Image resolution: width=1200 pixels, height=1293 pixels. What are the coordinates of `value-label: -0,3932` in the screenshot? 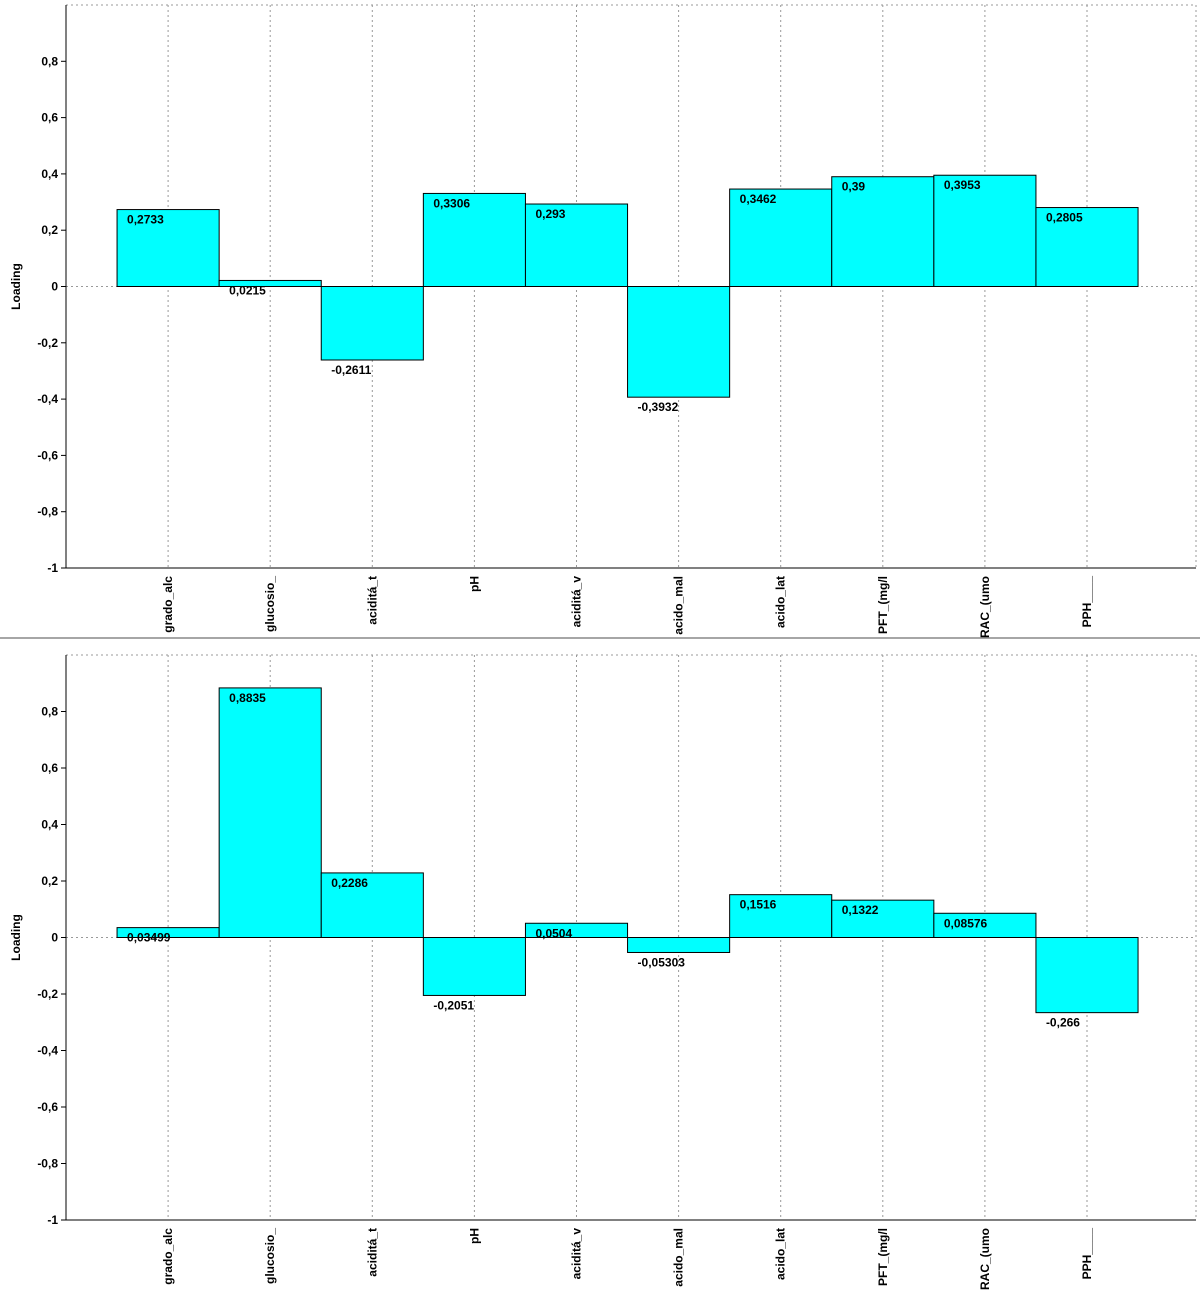 It's located at (658, 407).